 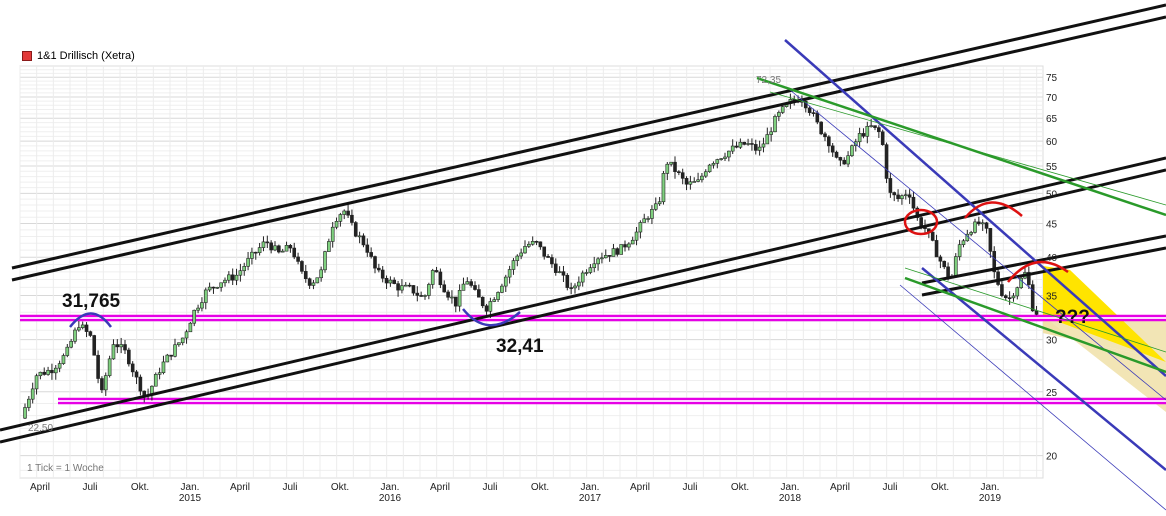 I want to click on y-tick-label: 60, so click(x=1052, y=142).